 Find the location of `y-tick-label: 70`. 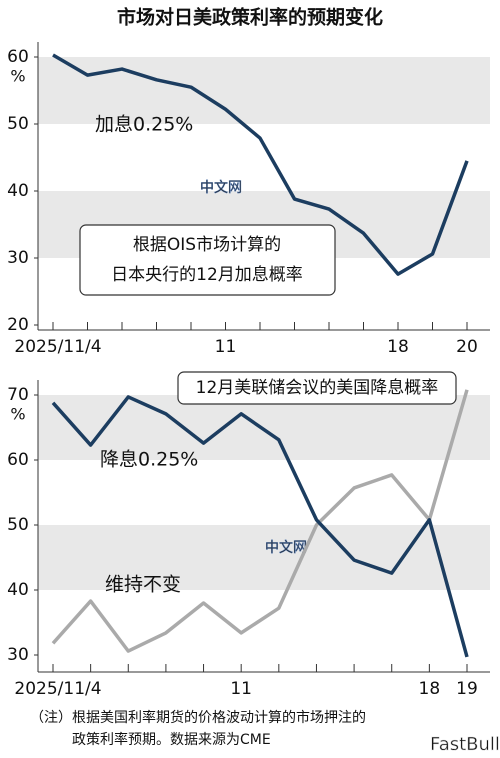

y-tick-label: 70 is located at coordinates (18, 395).